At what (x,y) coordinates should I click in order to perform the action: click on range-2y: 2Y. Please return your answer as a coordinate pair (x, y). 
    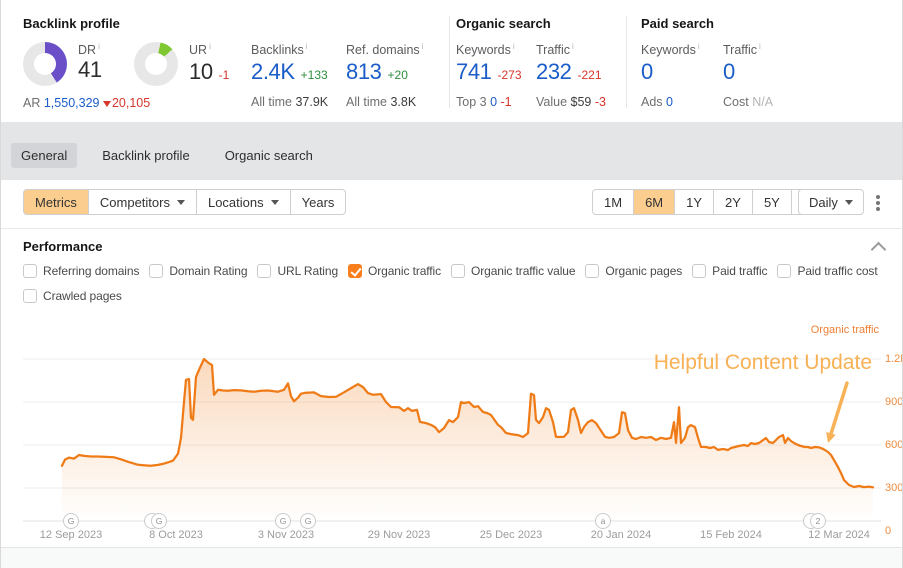
    Looking at the image, I should click on (733, 202).